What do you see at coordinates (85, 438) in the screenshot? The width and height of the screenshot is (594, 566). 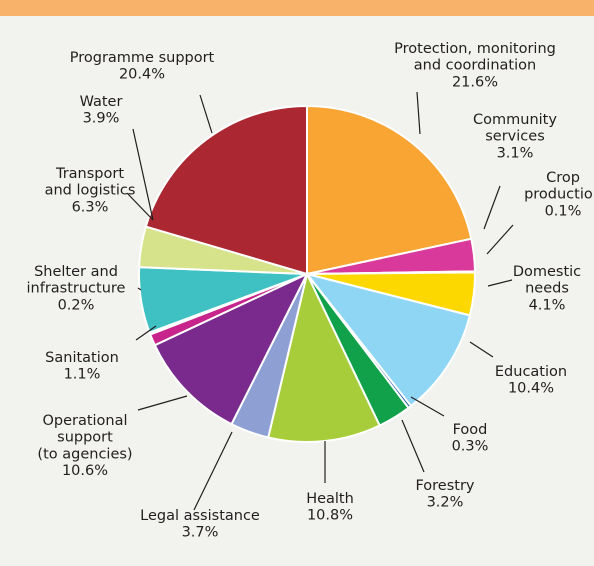 I see `slice-name-operational-support-to-agencies: support` at bounding box center [85, 438].